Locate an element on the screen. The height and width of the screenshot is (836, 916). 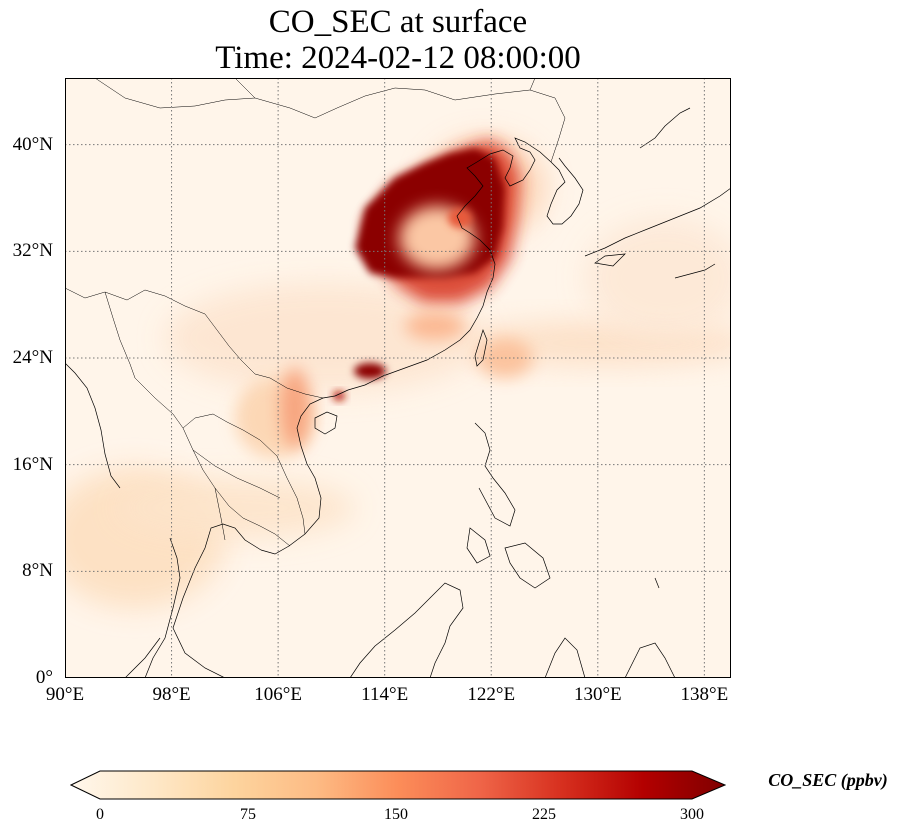
colorbar-tick-label: 0 is located at coordinates (100, 814).